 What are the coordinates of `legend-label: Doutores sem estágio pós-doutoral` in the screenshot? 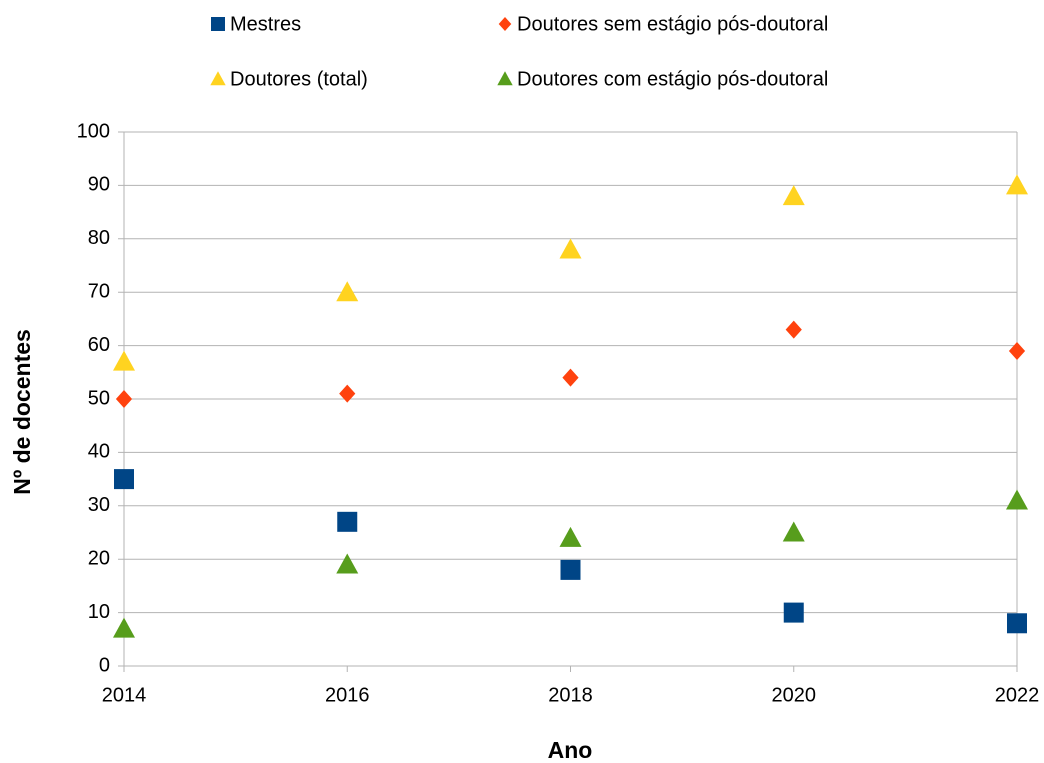 It's located at (672, 24).